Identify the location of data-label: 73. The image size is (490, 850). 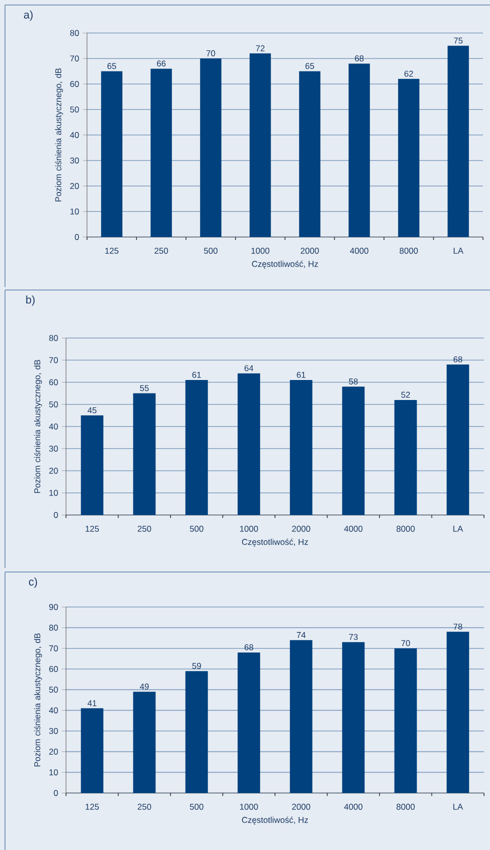
(353, 637).